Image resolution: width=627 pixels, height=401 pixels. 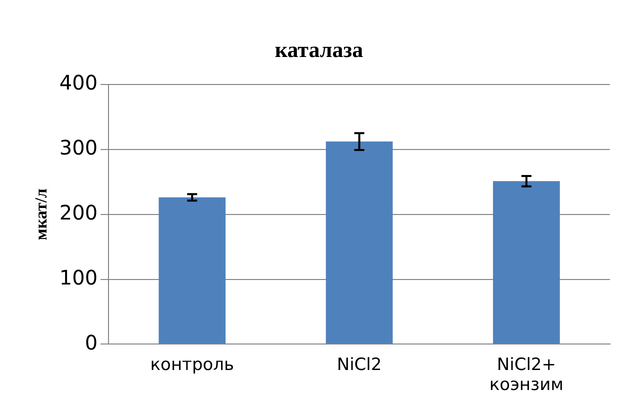 I want to click on y-tick-label: 100, so click(x=78, y=277).